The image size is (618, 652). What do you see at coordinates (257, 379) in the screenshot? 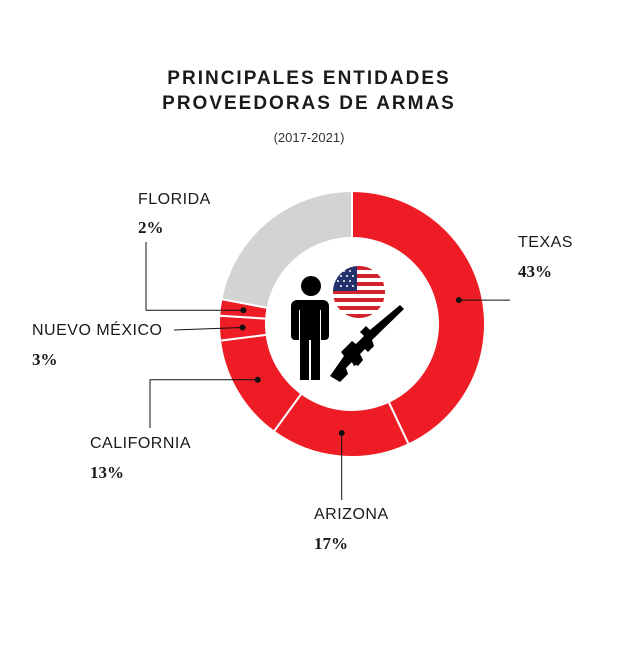
I see `leader-dot-california` at bounding box center [257, 379].